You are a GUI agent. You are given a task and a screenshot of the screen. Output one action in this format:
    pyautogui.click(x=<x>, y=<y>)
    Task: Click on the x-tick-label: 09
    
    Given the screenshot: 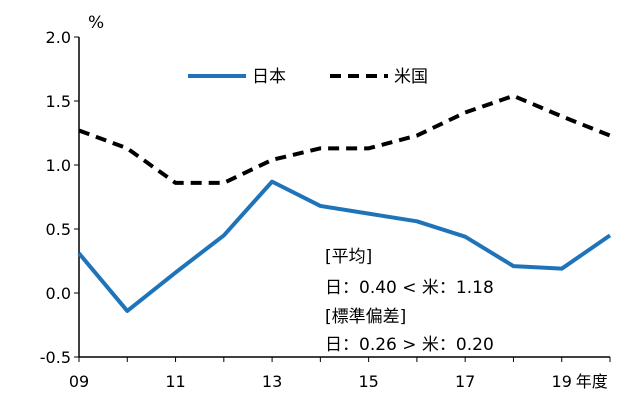 What is the action you would take?
    pyautogui.click(x=79, y=381)
    